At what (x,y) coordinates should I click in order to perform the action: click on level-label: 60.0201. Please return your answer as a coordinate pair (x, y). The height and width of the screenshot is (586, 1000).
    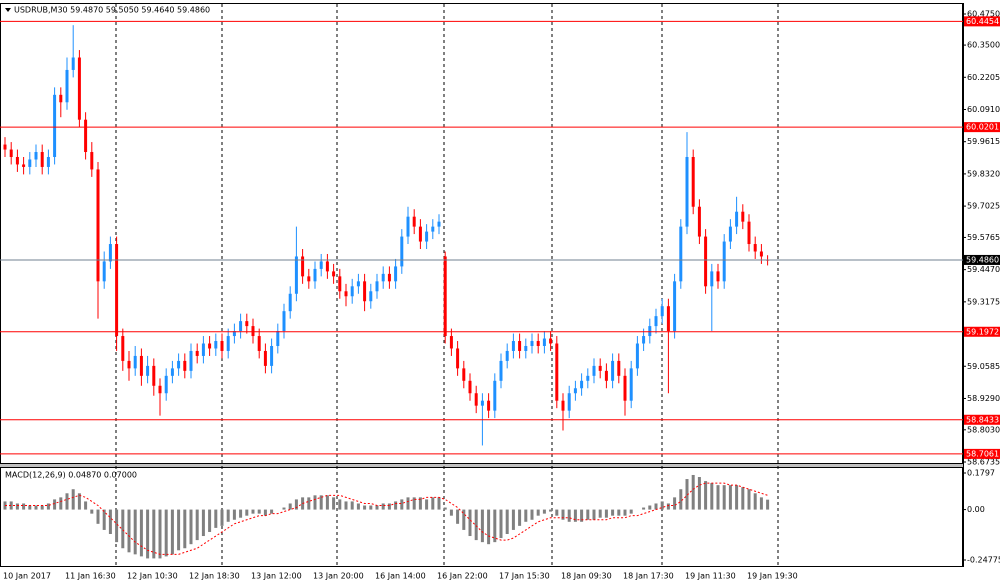
    Looking at the image, I should click on (982, 127).